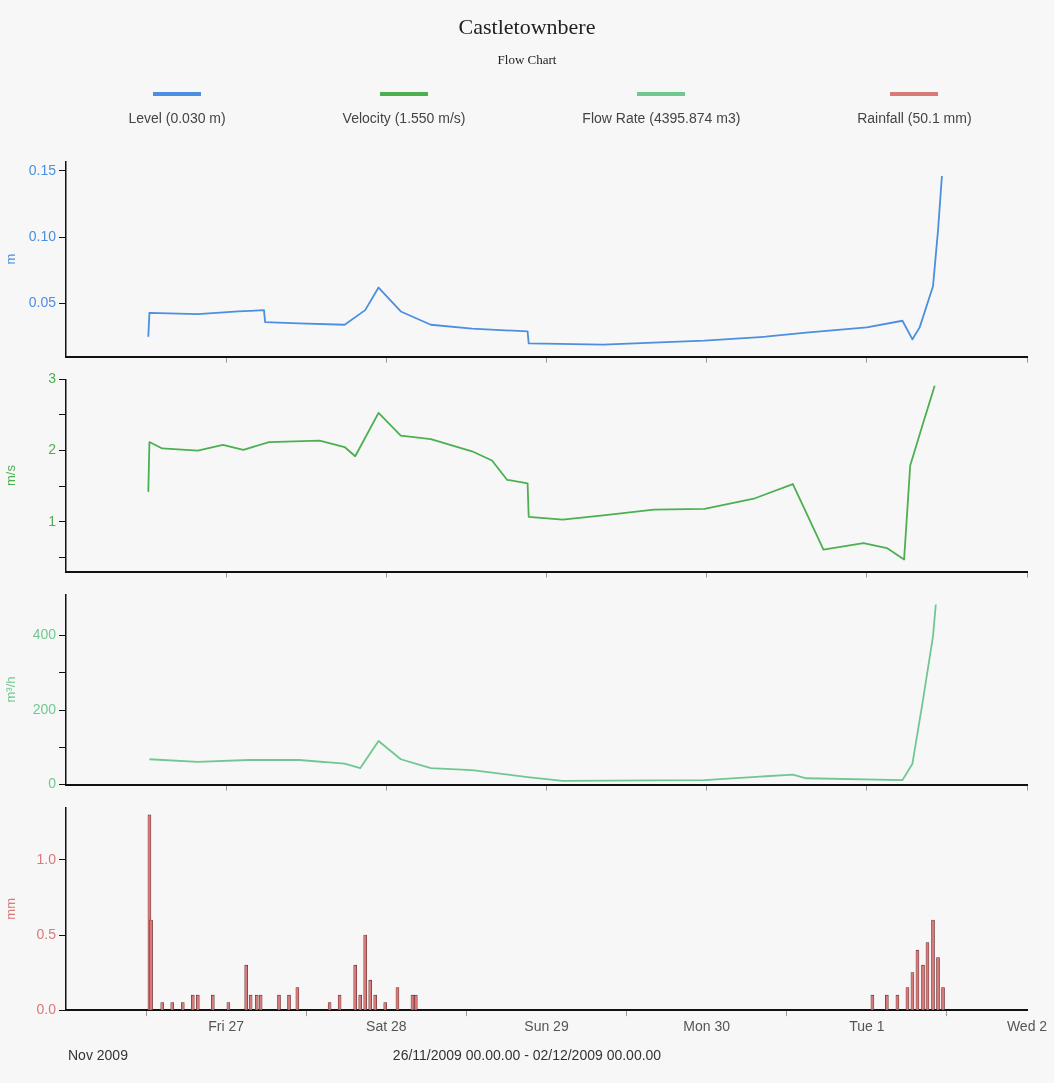 The height and width of the screenshot is (1083, 1054). I want to click on y-tick-label: 2, so click(52, 449).